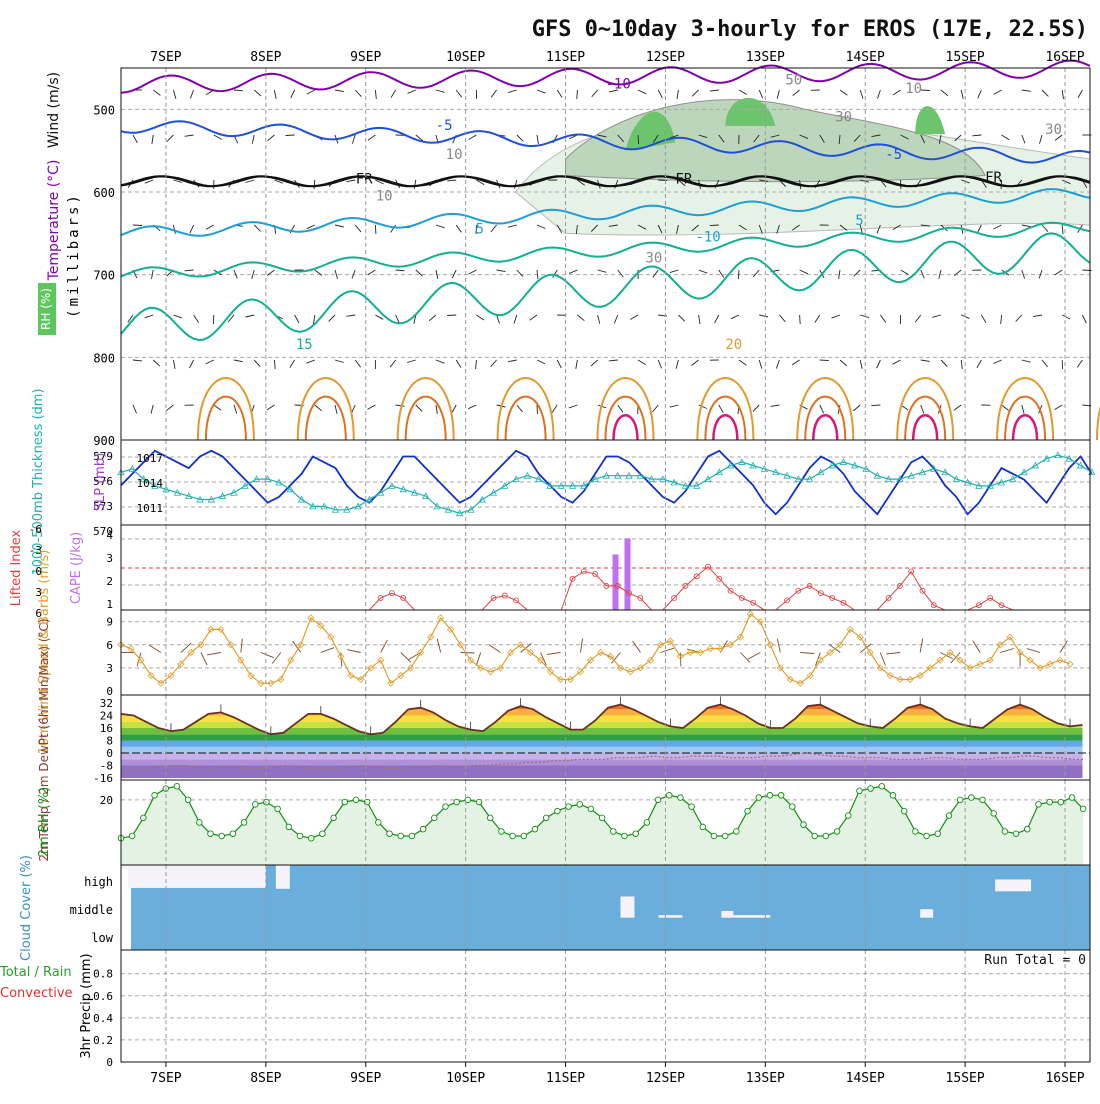 Image resolution: width=1100 pixels, height=1104 pixels. I want to click on cape-tick: 2, so click(109, 581).